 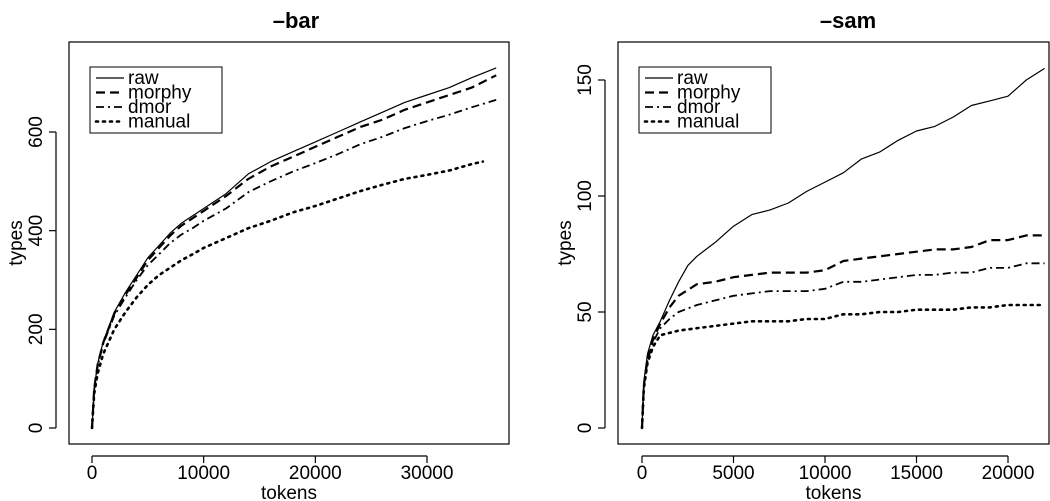 I want to click on y-tick-label: 200, so click(x=36, y=329).